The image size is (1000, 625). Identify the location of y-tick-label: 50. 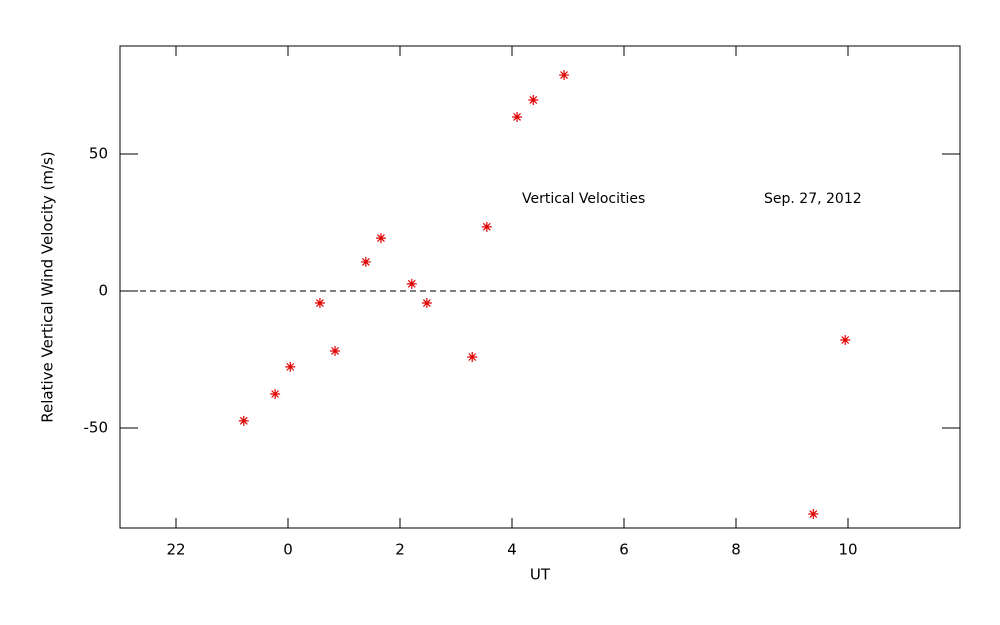
(98, 153).